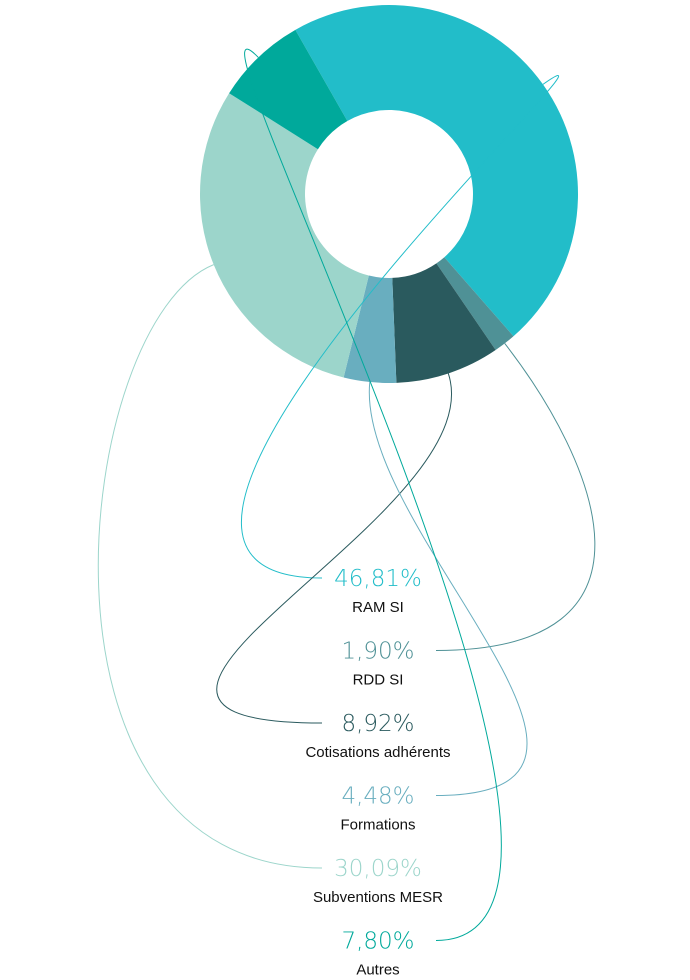 Image resolution: width=690 pixels, height=980 pixels. What do you see at coordinates (378, 869) in the screenshot?
I see `value-label: 30,09%` at bounding box center [378, 869].